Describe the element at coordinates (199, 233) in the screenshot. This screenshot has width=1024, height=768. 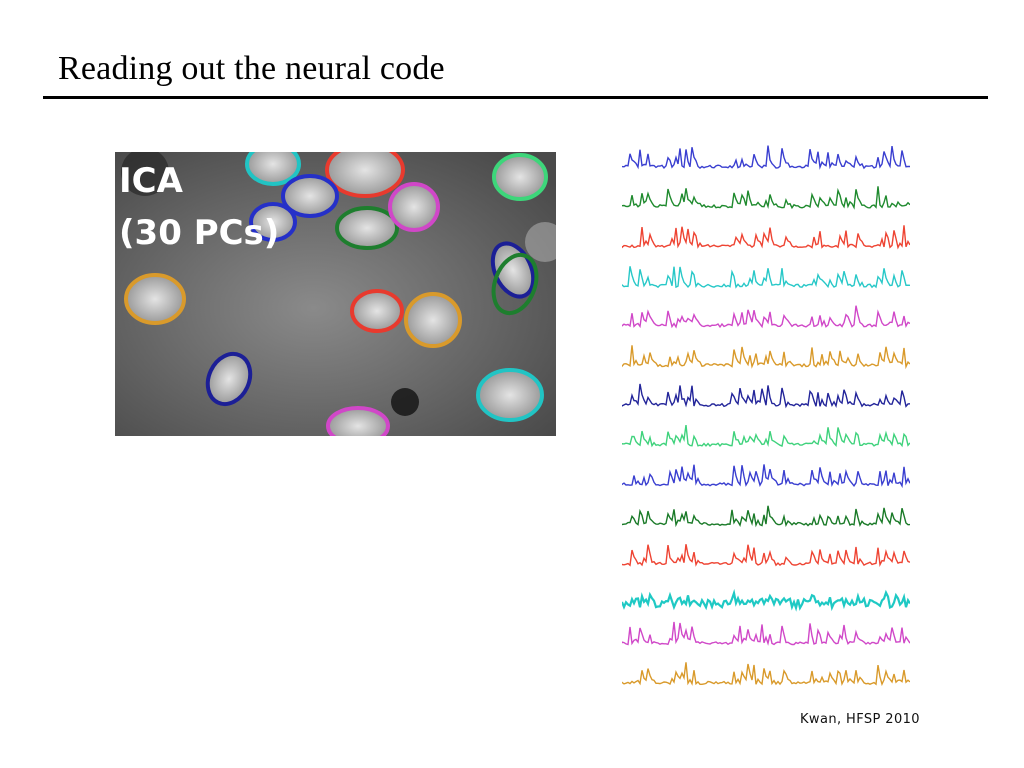
I see `panel-label-pcs: (30 PCs)` at that location.